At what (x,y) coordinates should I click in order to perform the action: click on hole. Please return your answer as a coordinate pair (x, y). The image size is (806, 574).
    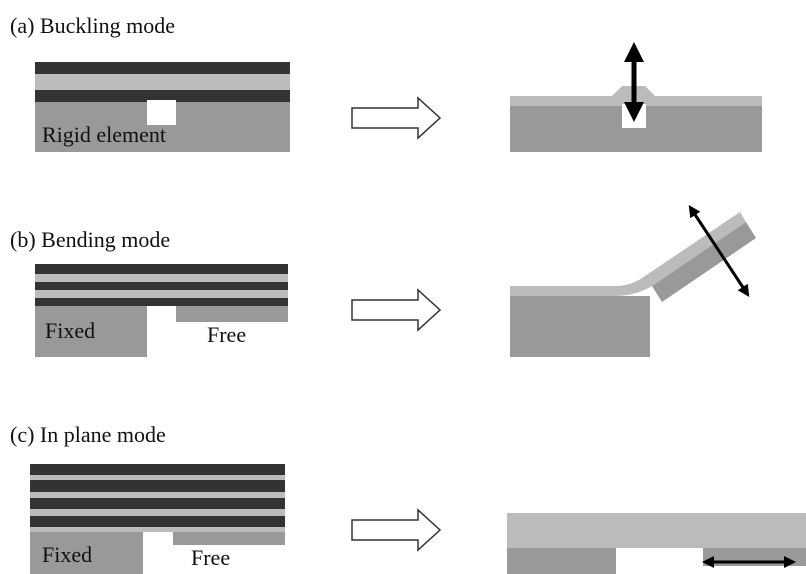
    Looking at the image, I should click on (161, 112).